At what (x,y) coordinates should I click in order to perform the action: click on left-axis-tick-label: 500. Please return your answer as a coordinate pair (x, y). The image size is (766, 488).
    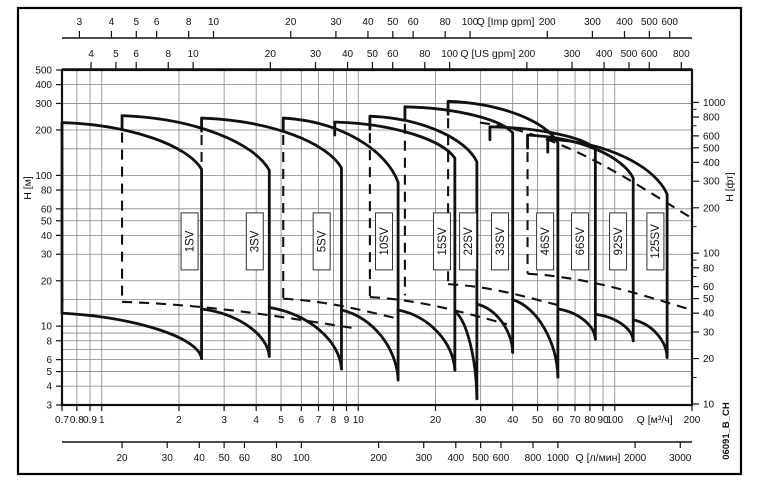
    Looking at the image, I should click on (43, 71).